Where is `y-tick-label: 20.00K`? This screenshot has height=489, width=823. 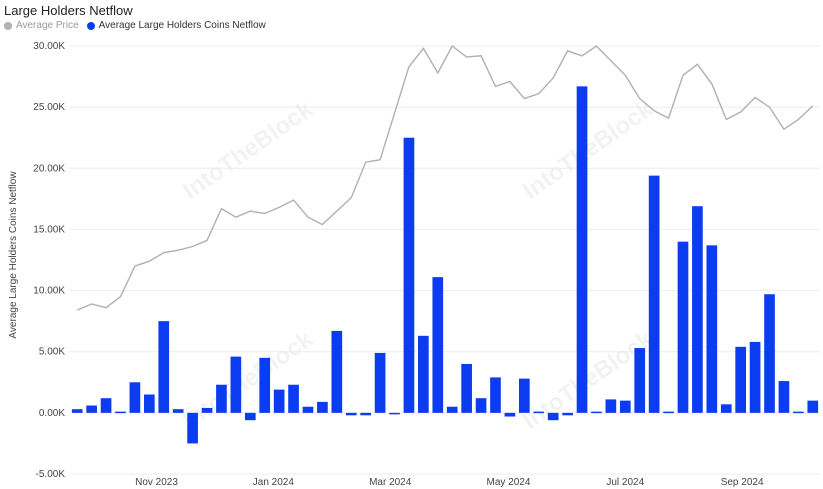 y-tick-label: 20.00K is located at coordinates (49, 168).